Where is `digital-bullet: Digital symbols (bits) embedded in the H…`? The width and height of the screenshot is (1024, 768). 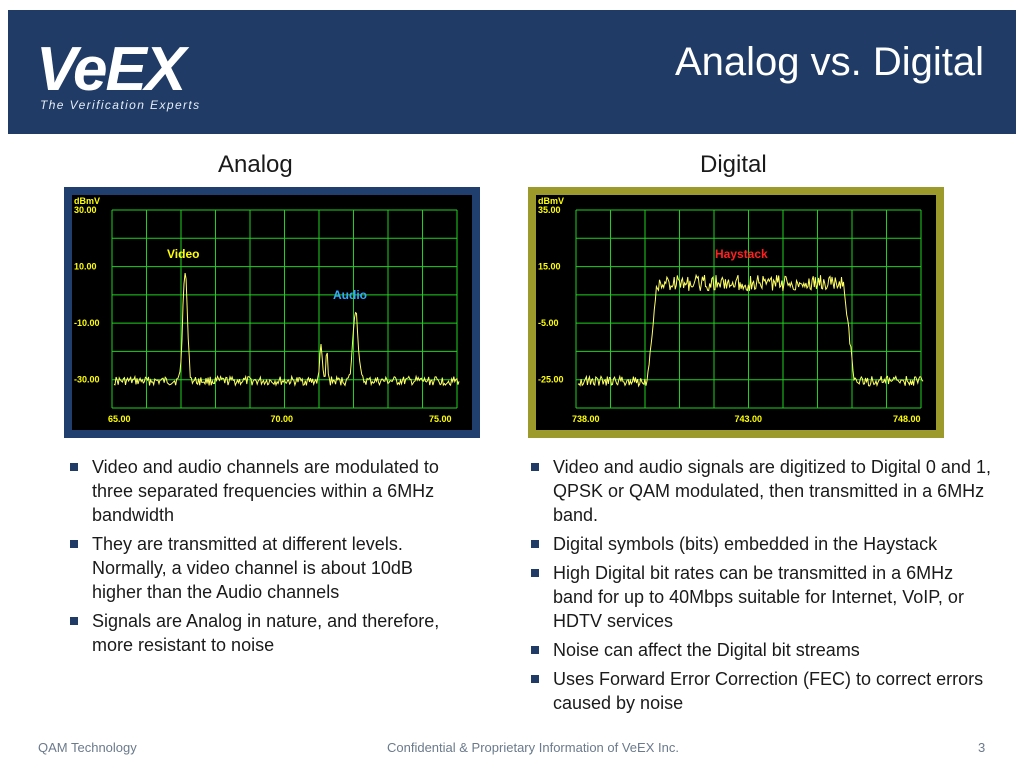 digital-bullet: Digital symbols (bits) embedded in the H… is located at coordinates (762, 544).